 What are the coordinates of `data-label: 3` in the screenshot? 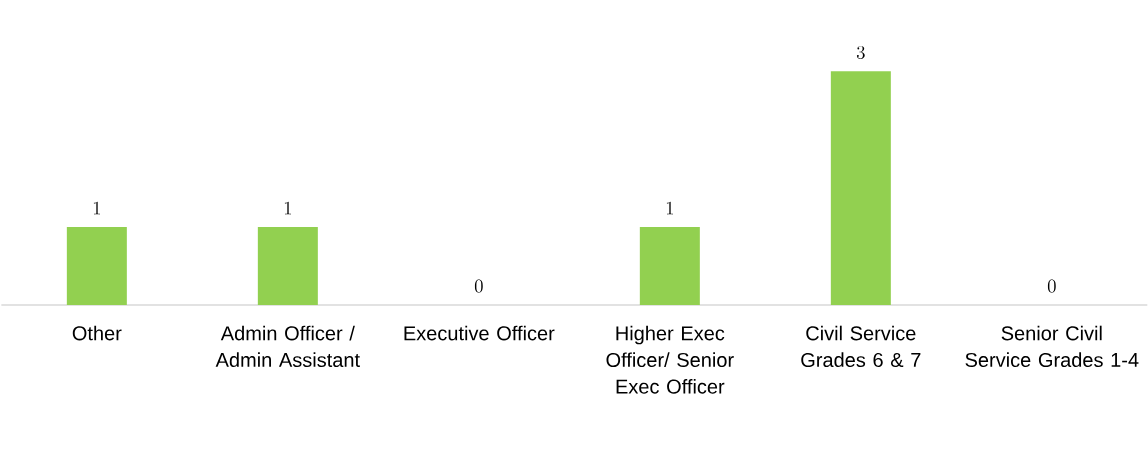 It's located at (860, 52).